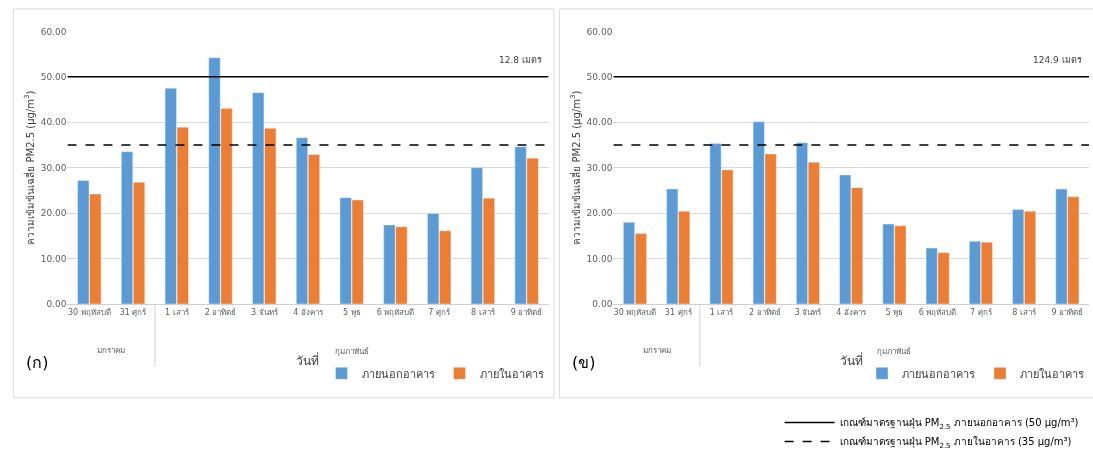 The image size is (1093, 465). I want to click on text: (ข), so click(584, 362).